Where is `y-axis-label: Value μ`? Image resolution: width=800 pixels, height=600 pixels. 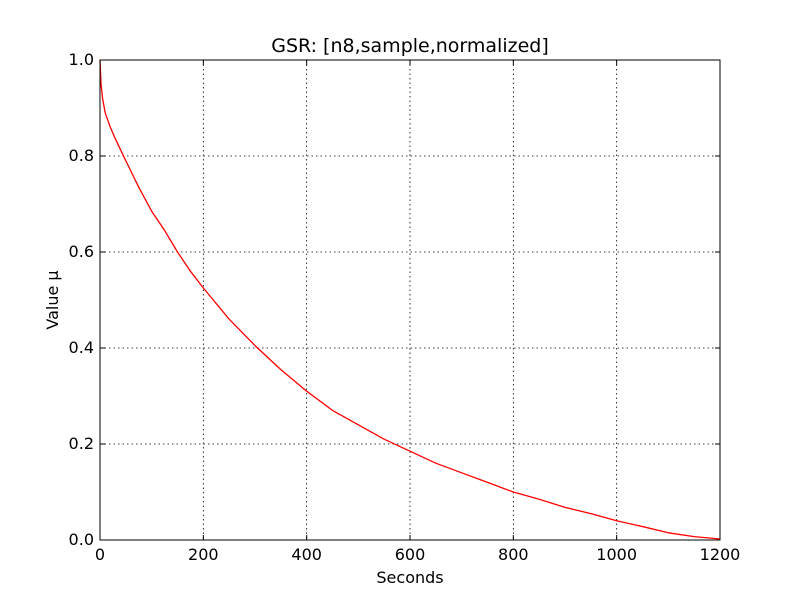 y-axis-label: Value μ is located at coordinates (52, 299).